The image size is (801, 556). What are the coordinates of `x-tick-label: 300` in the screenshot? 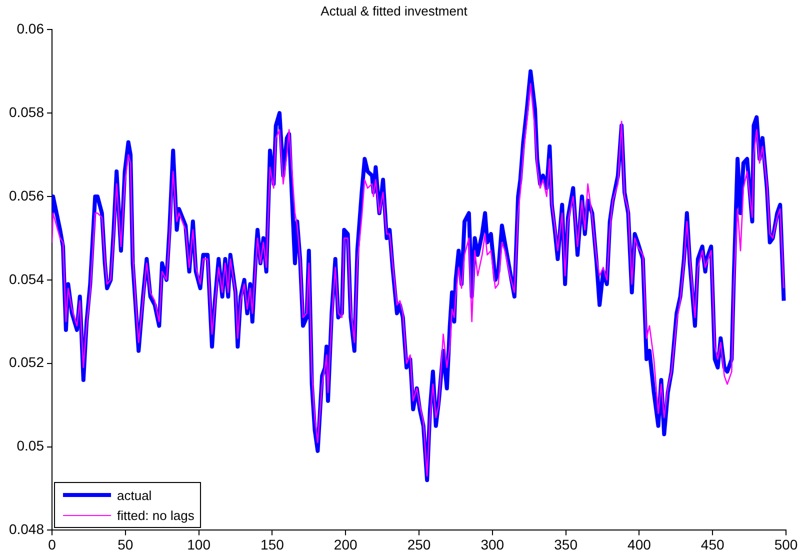 It's located at (492, 544).